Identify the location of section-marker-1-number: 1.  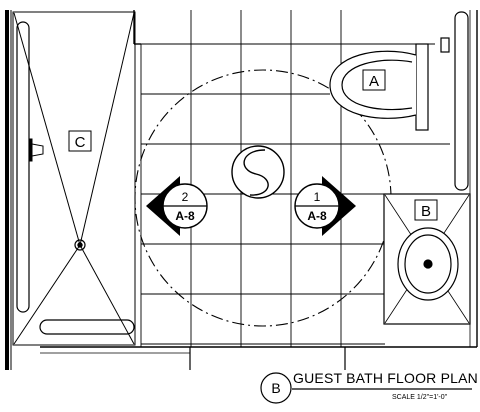
(317, 197).